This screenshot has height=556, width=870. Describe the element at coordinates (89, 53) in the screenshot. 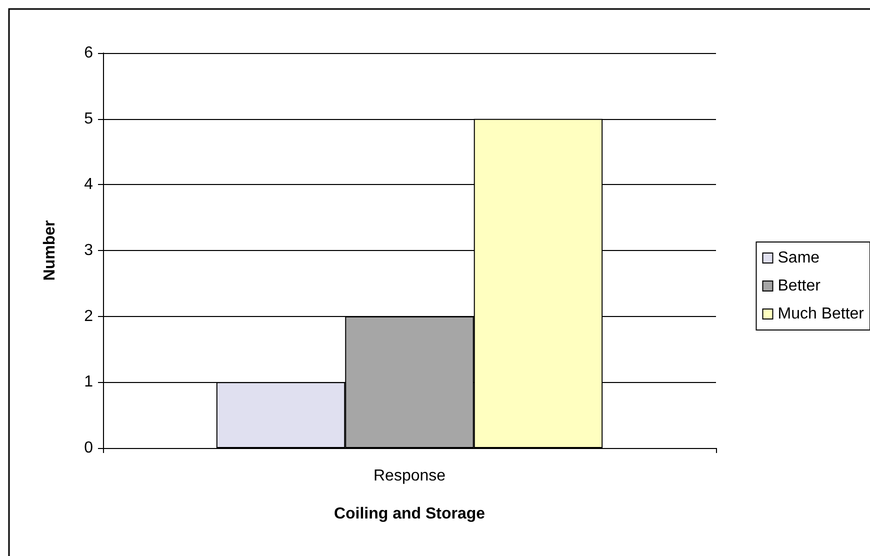

I see `y-tick-label: 6` at that location.